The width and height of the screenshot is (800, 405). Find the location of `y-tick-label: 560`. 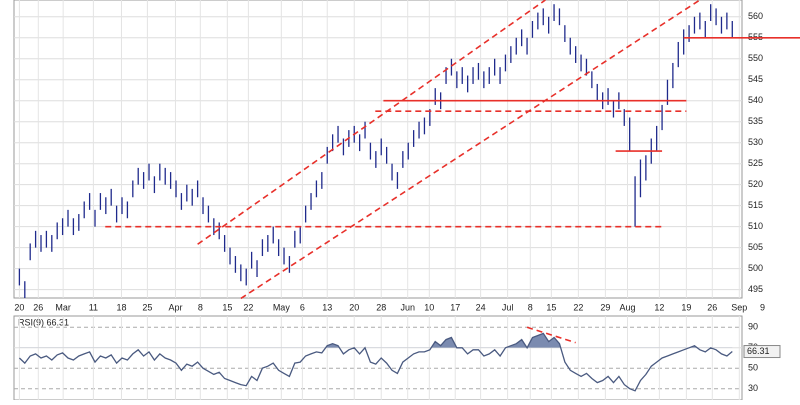

y-tick-label: 560 is located at coordinates (755, 16).